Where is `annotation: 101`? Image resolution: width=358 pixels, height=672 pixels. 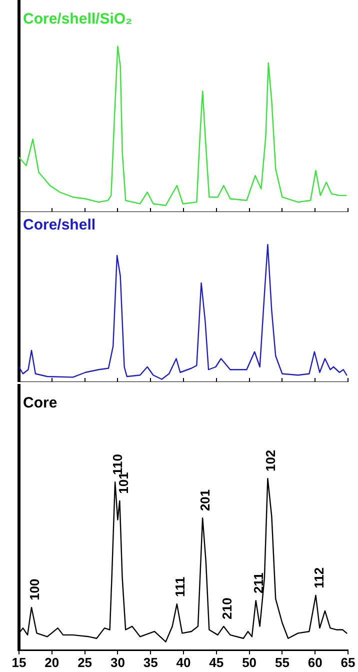 annotation: 101 is located at coordinates (124, 483).